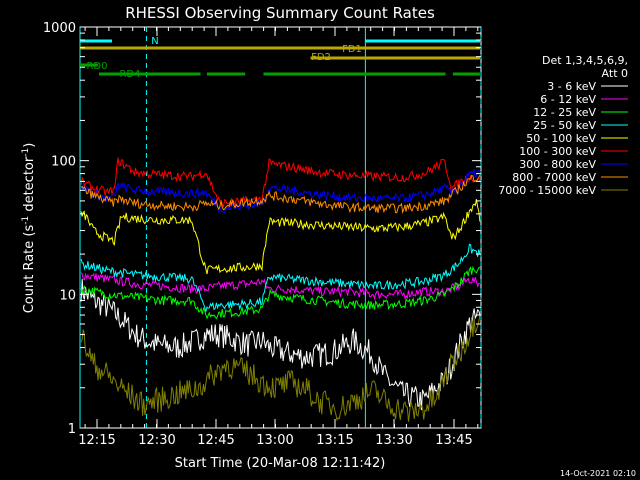 The width and height of the screenshot is (640, 480). What do you see at coordinates (598, 473) in the screenshot?
I see `timestamp: 14-Oct-2021 02:10` at bounding box center [598, 473].